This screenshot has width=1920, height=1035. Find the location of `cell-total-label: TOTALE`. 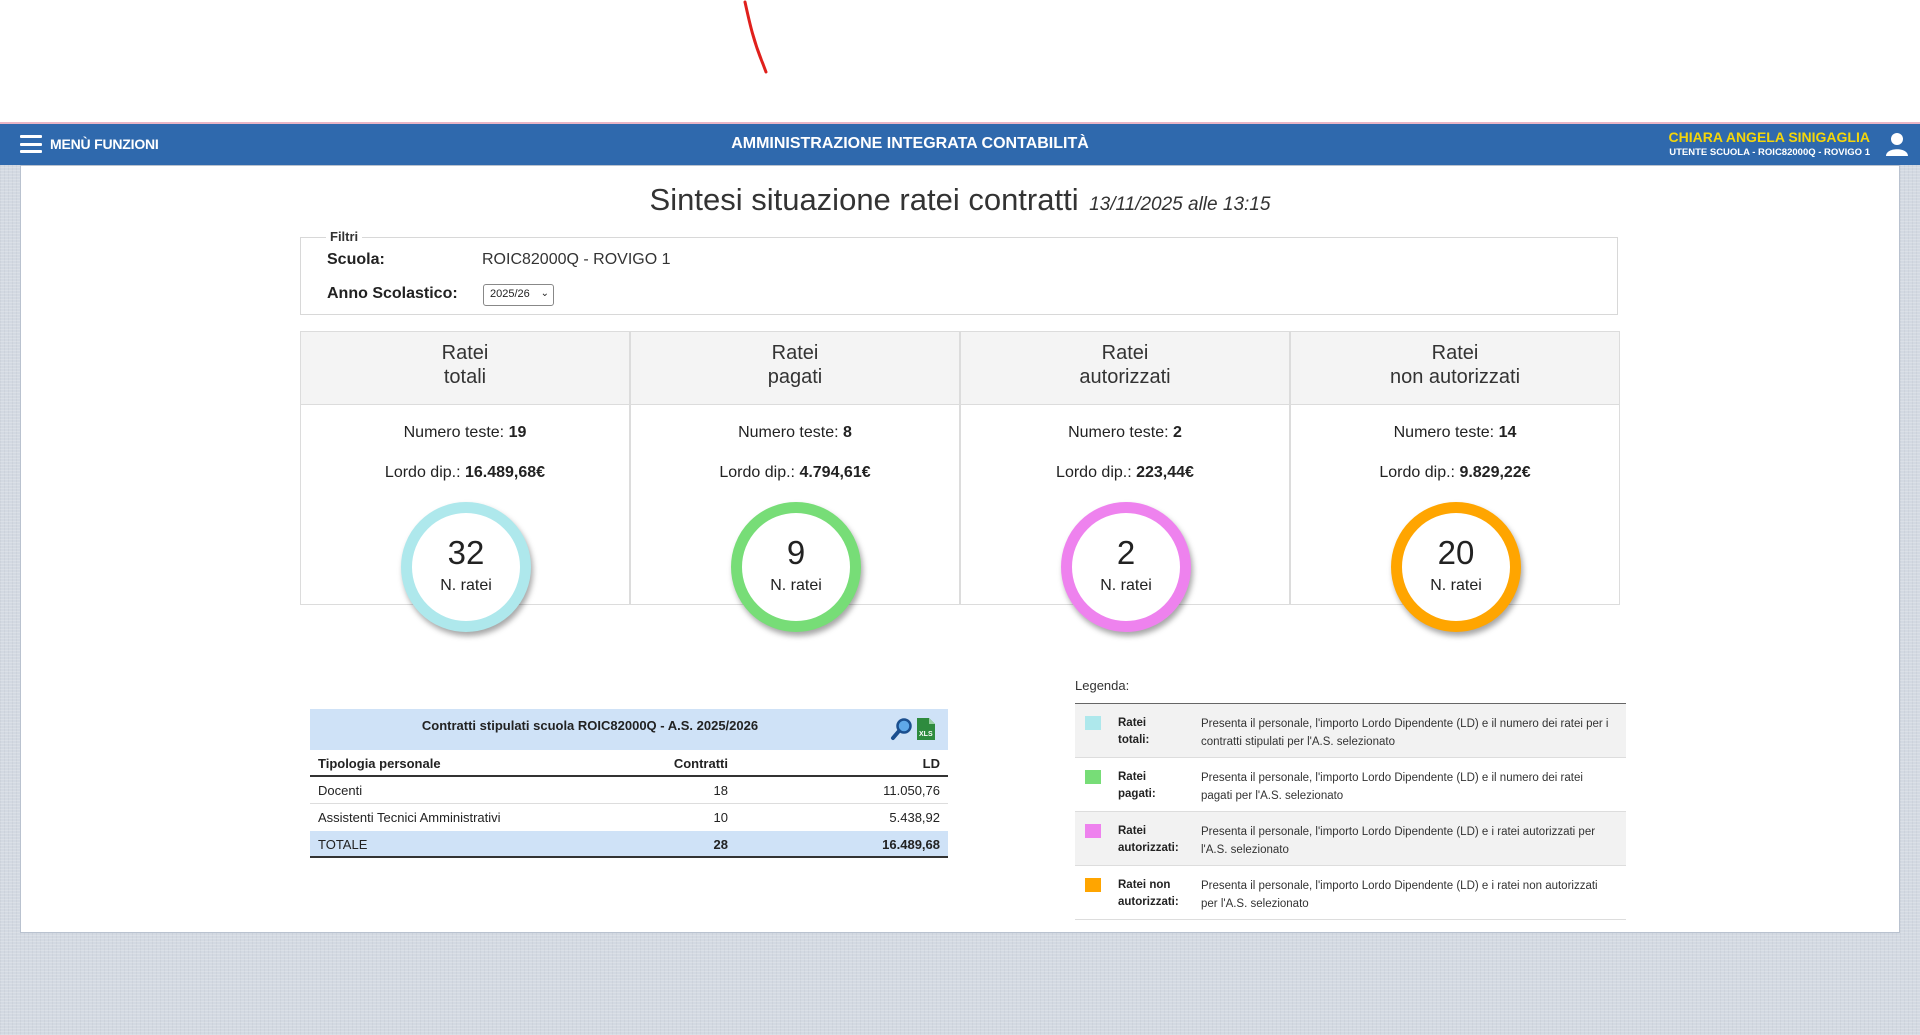

cell-total-label: TOTALE is located at coordinates (343, 844).